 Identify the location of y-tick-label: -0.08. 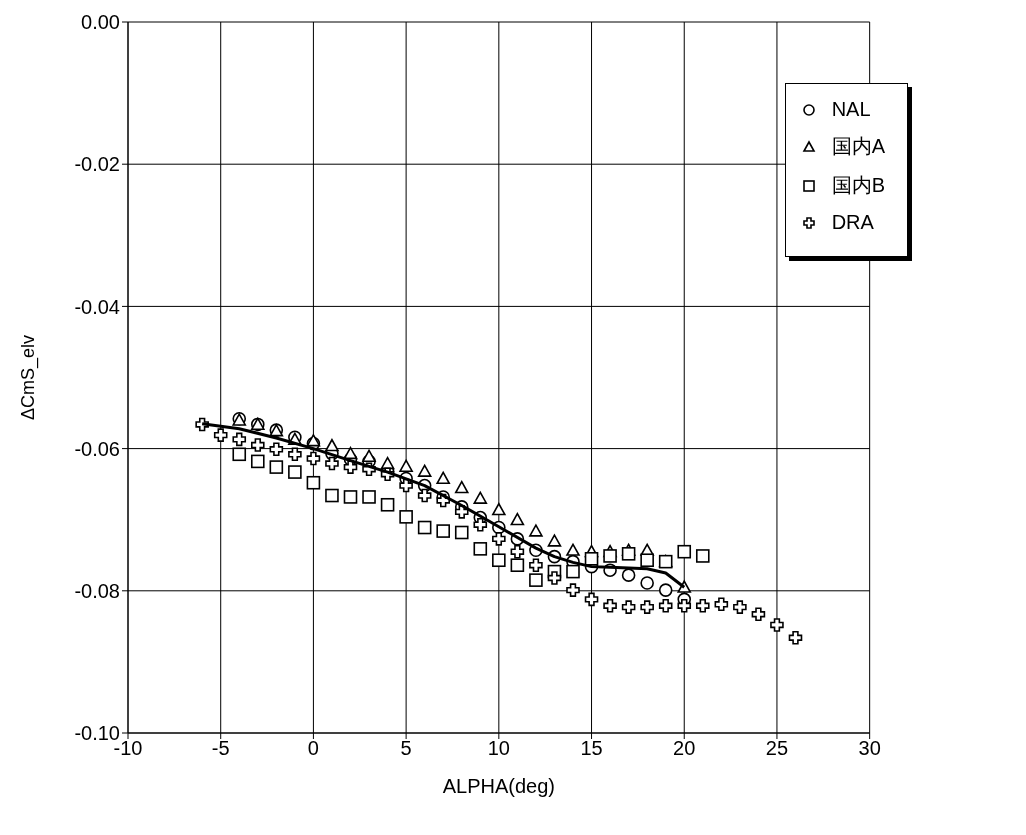
(97, 590).